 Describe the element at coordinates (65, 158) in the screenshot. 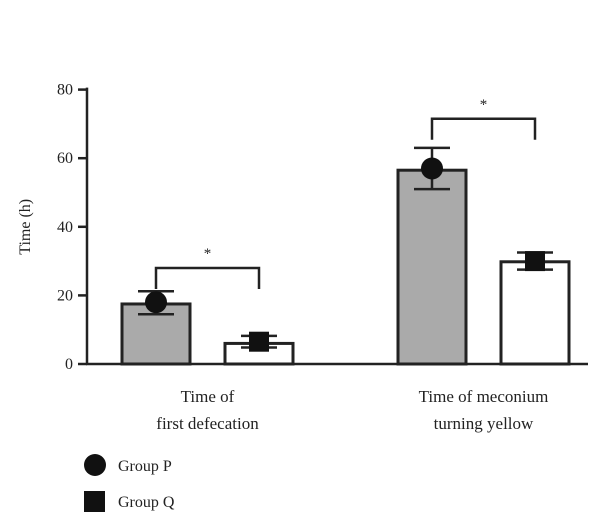

I see `y-tick-label: 60` at that location.